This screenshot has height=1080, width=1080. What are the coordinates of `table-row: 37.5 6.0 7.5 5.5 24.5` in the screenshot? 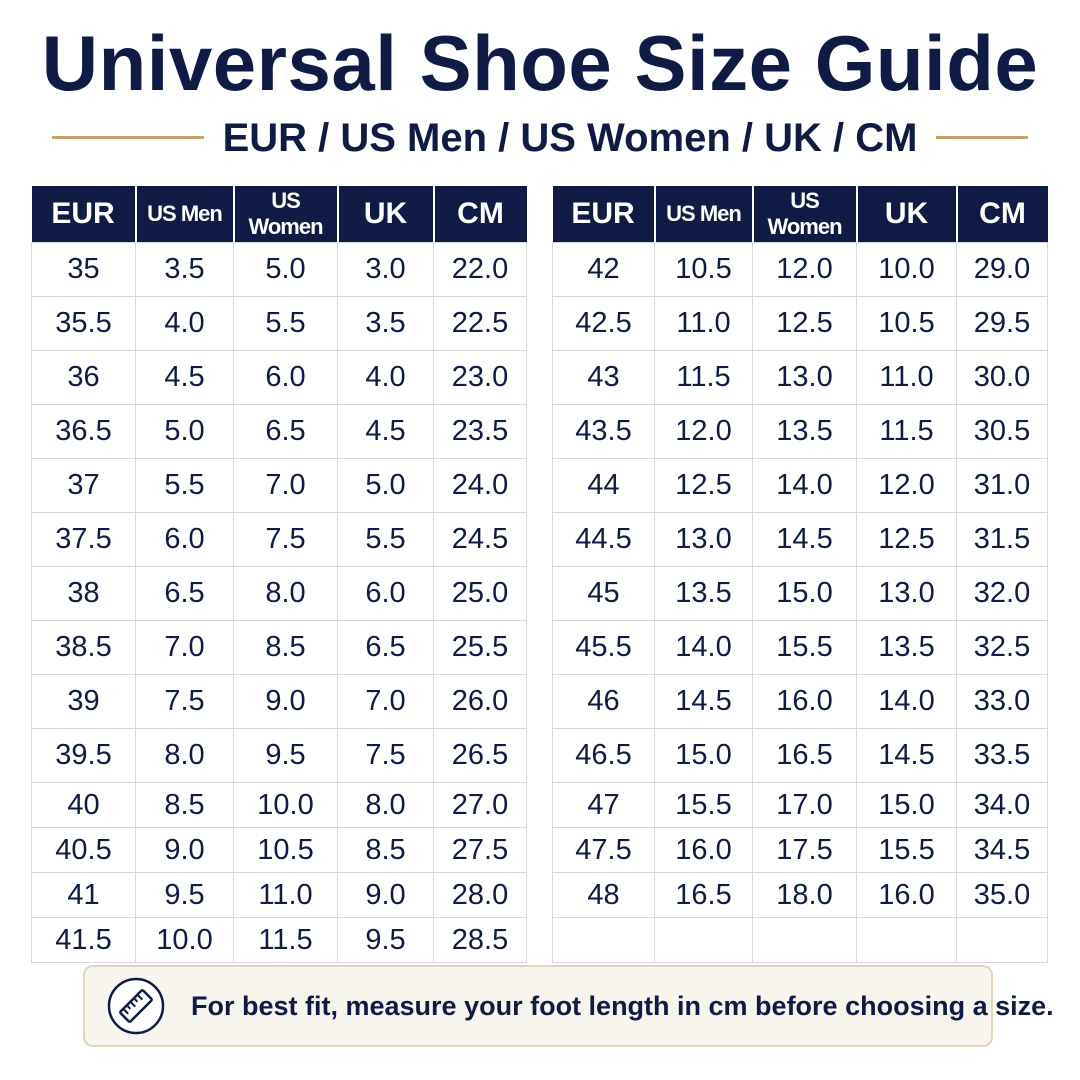 It's located at (279, 539).